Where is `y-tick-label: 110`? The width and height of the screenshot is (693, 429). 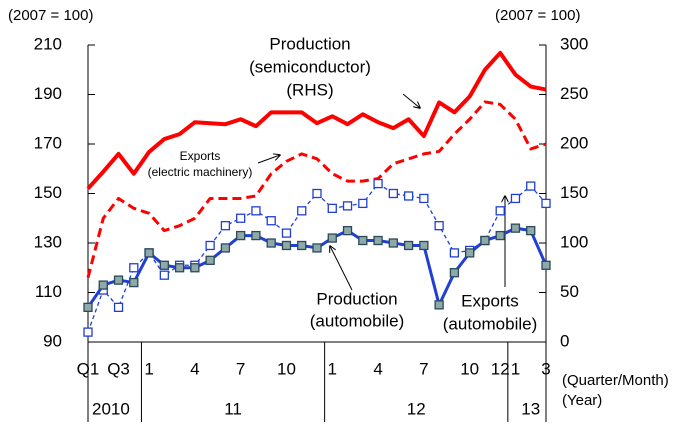 y-tick-label: 110 is located at coordinates (48, 291).